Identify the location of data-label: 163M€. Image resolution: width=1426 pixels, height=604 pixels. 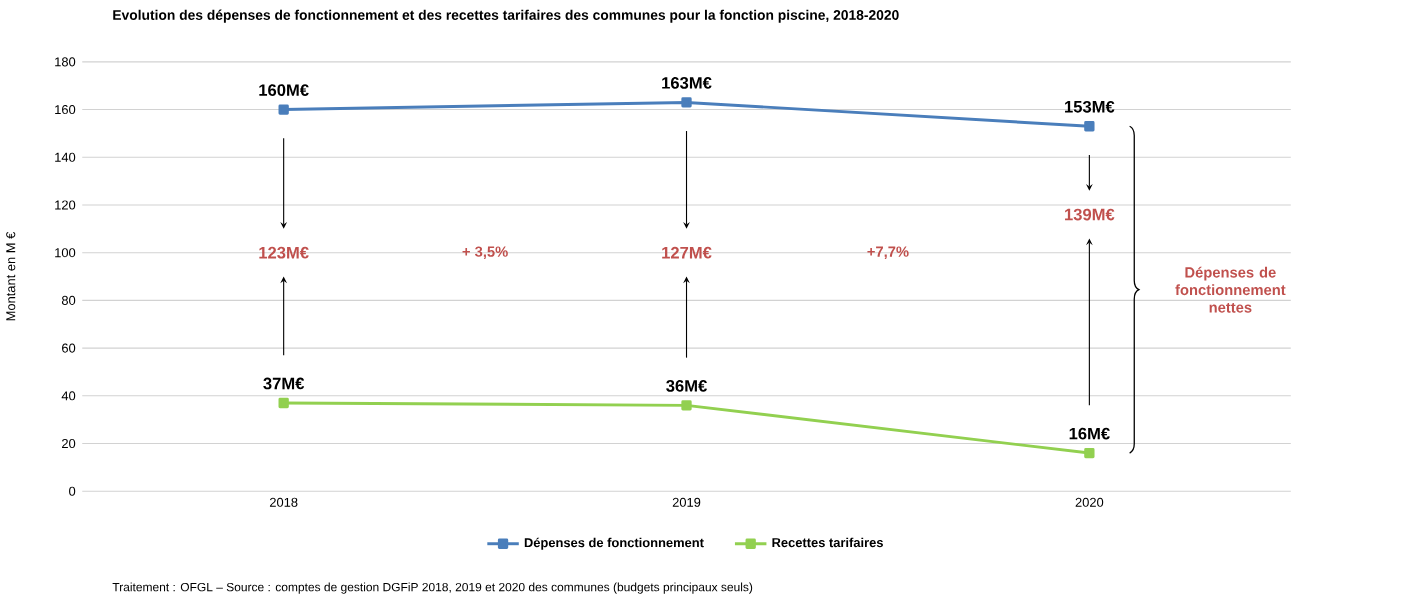
(687, 83).